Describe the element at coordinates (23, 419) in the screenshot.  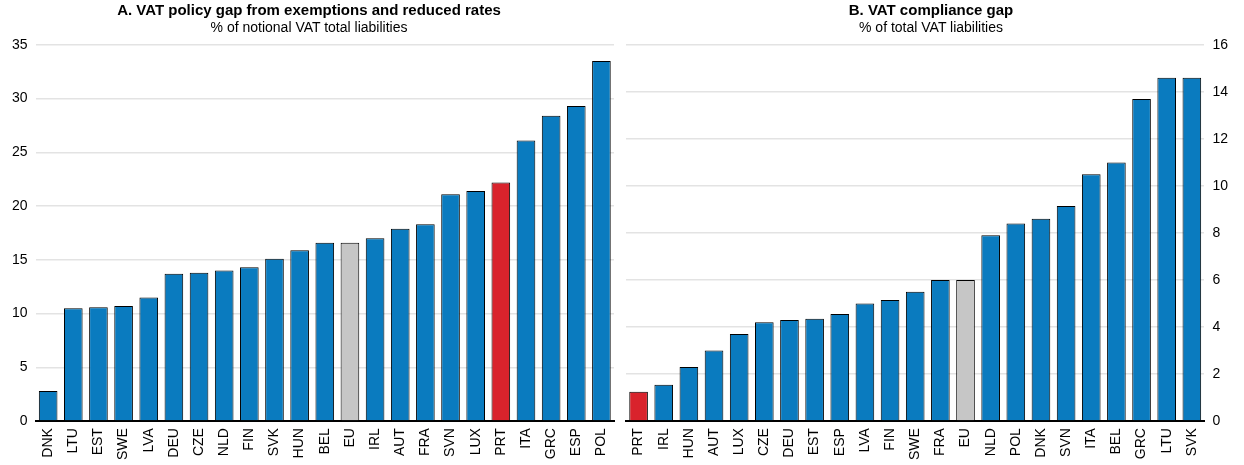
I see `y-tick-label: 0` at that location.